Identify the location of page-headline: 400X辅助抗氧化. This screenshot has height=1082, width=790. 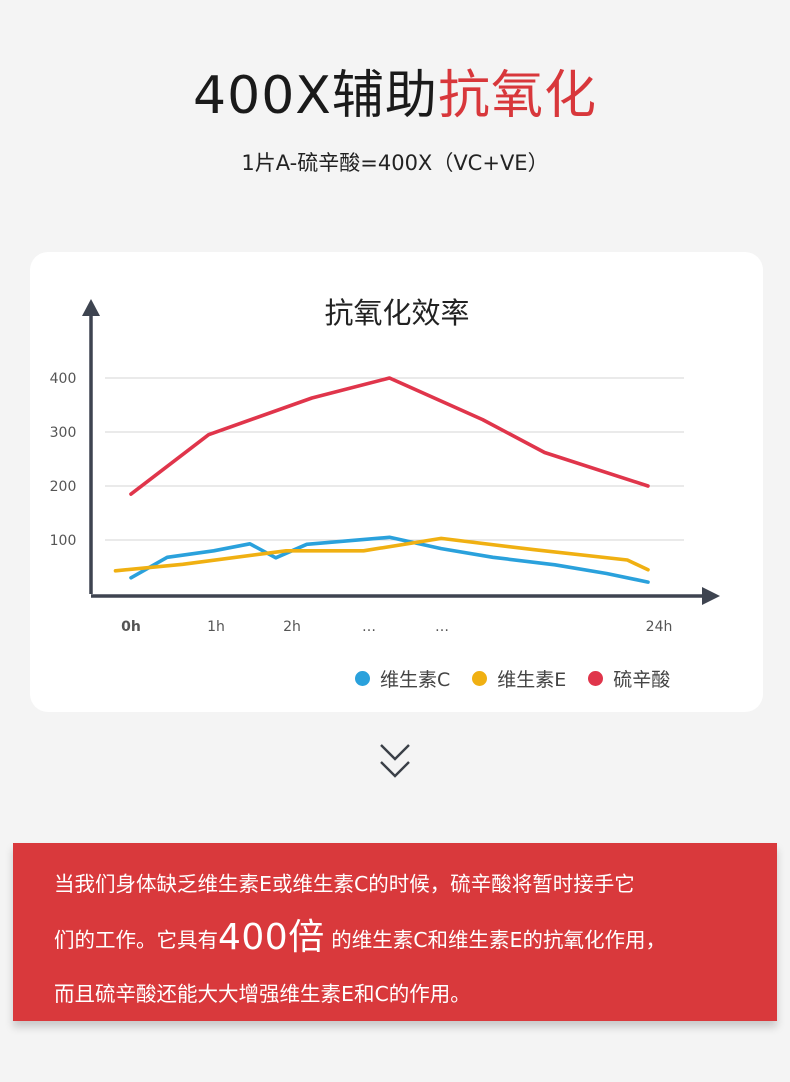
(395, 96).